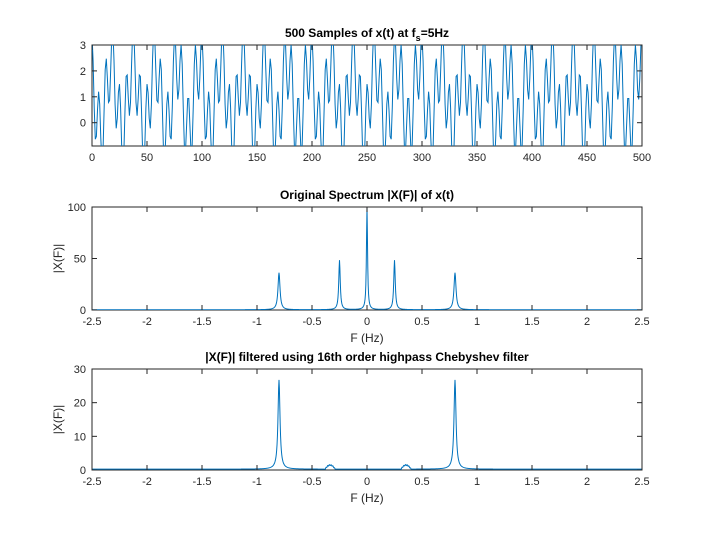 The width and height of the screenshot is (709, 539). Describe the element at coordinates (367, 34) in the screenshot. I see `chart-title: 500 Samples of x(t) at fs=5Hz` at that location.